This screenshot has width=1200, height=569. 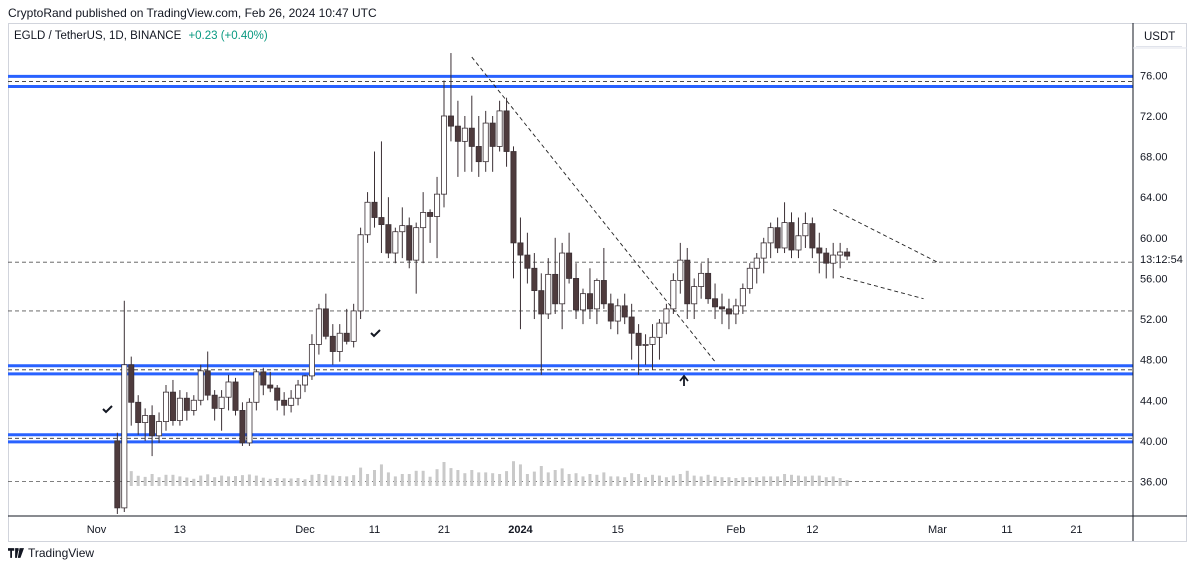 What do you see at coordinates (51, 553) in the screenshot?
I see `footer: TradingView` at bounding box center [51, 553].